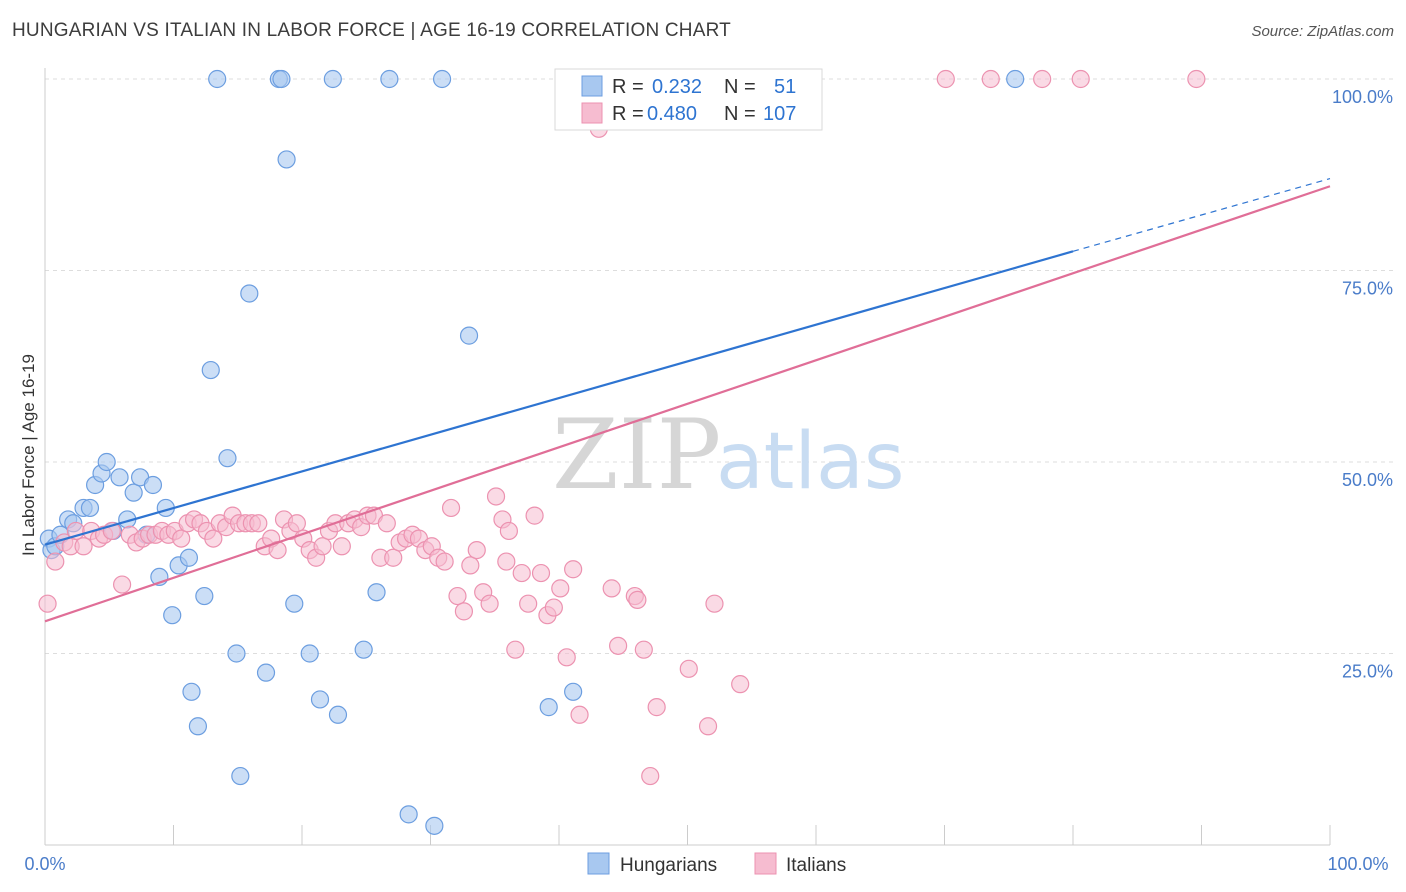  Describe the element at coordinates (740, 114) in the screenshot. I see `legend-n-label-italians: N =` at that location.